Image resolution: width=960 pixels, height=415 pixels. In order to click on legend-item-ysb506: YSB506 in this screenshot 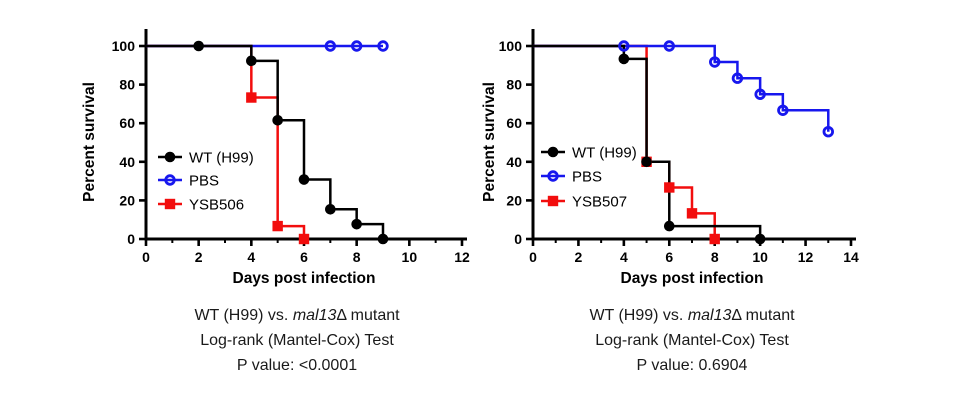, I will do `click(201, 205)`.